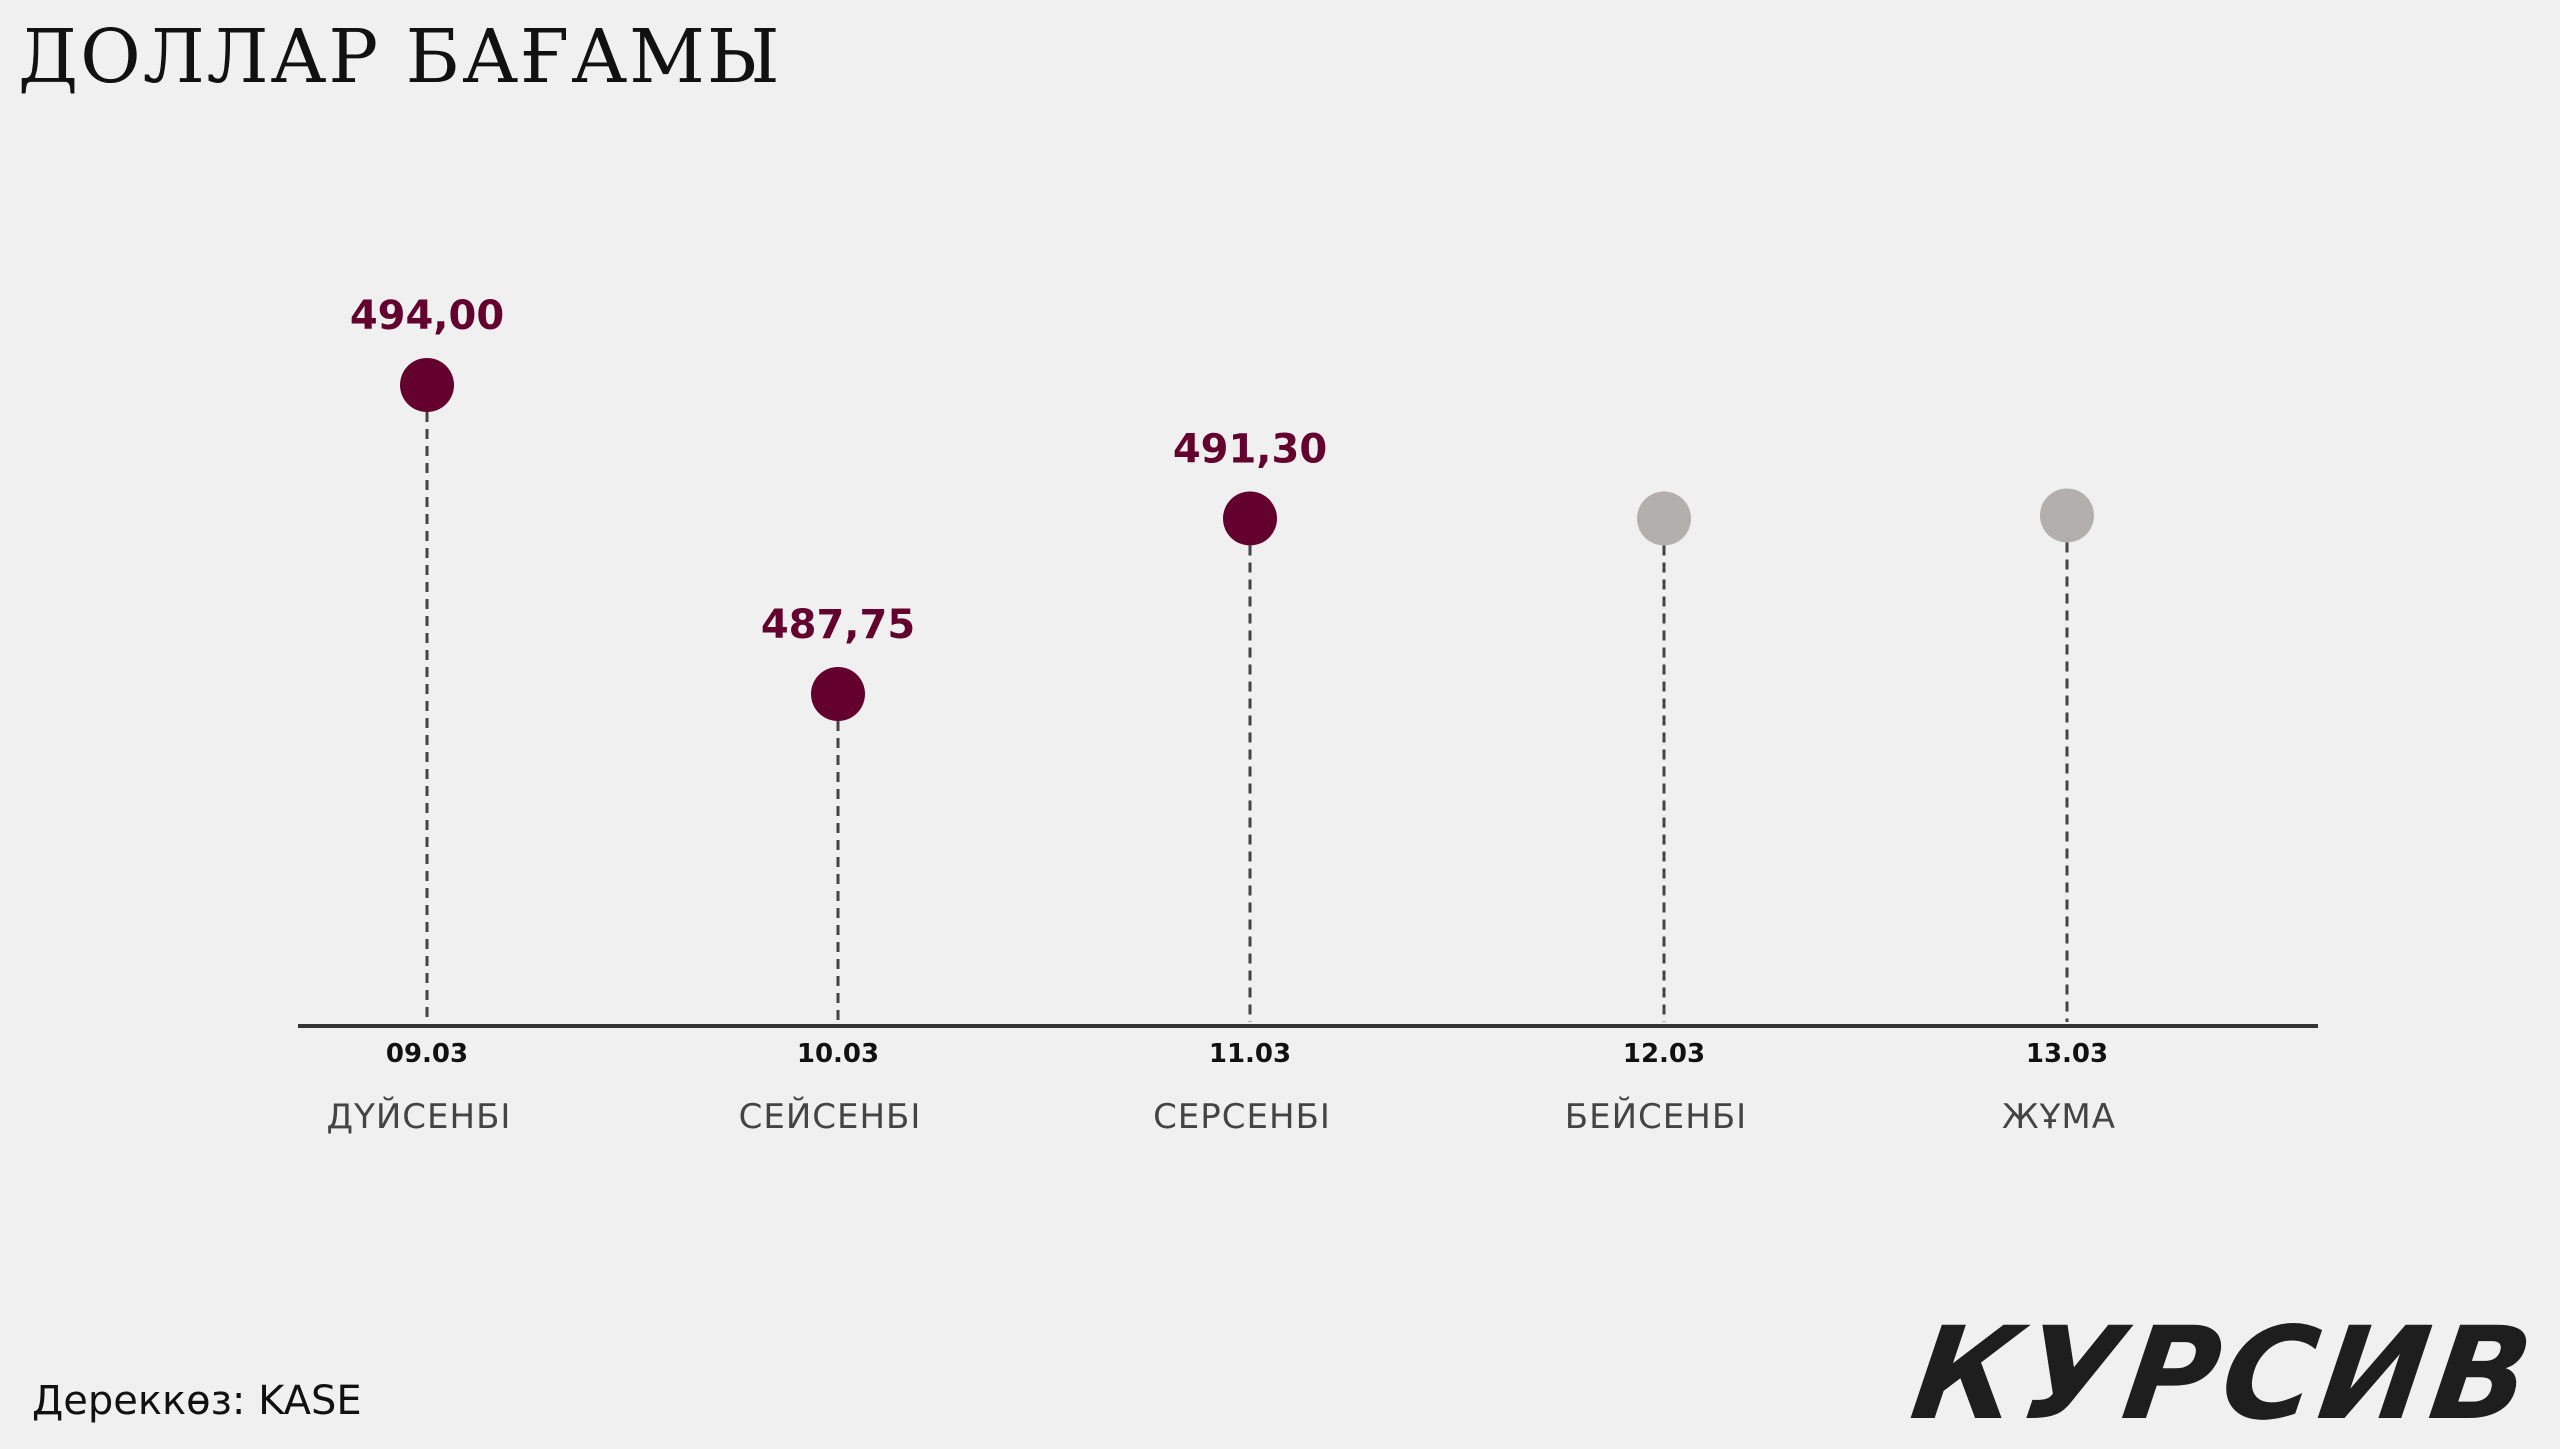  What do you see at coordinates (1242, 1117) in the screenshot?
I see `tick-weekday-11.03: СЕРСЕНБІ` at bounding box center [1242, 1117].